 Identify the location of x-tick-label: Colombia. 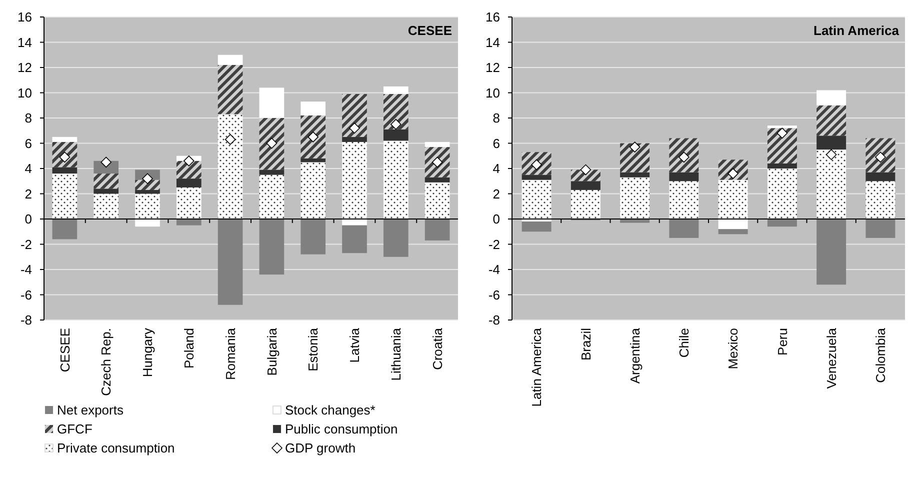
(880, 355).